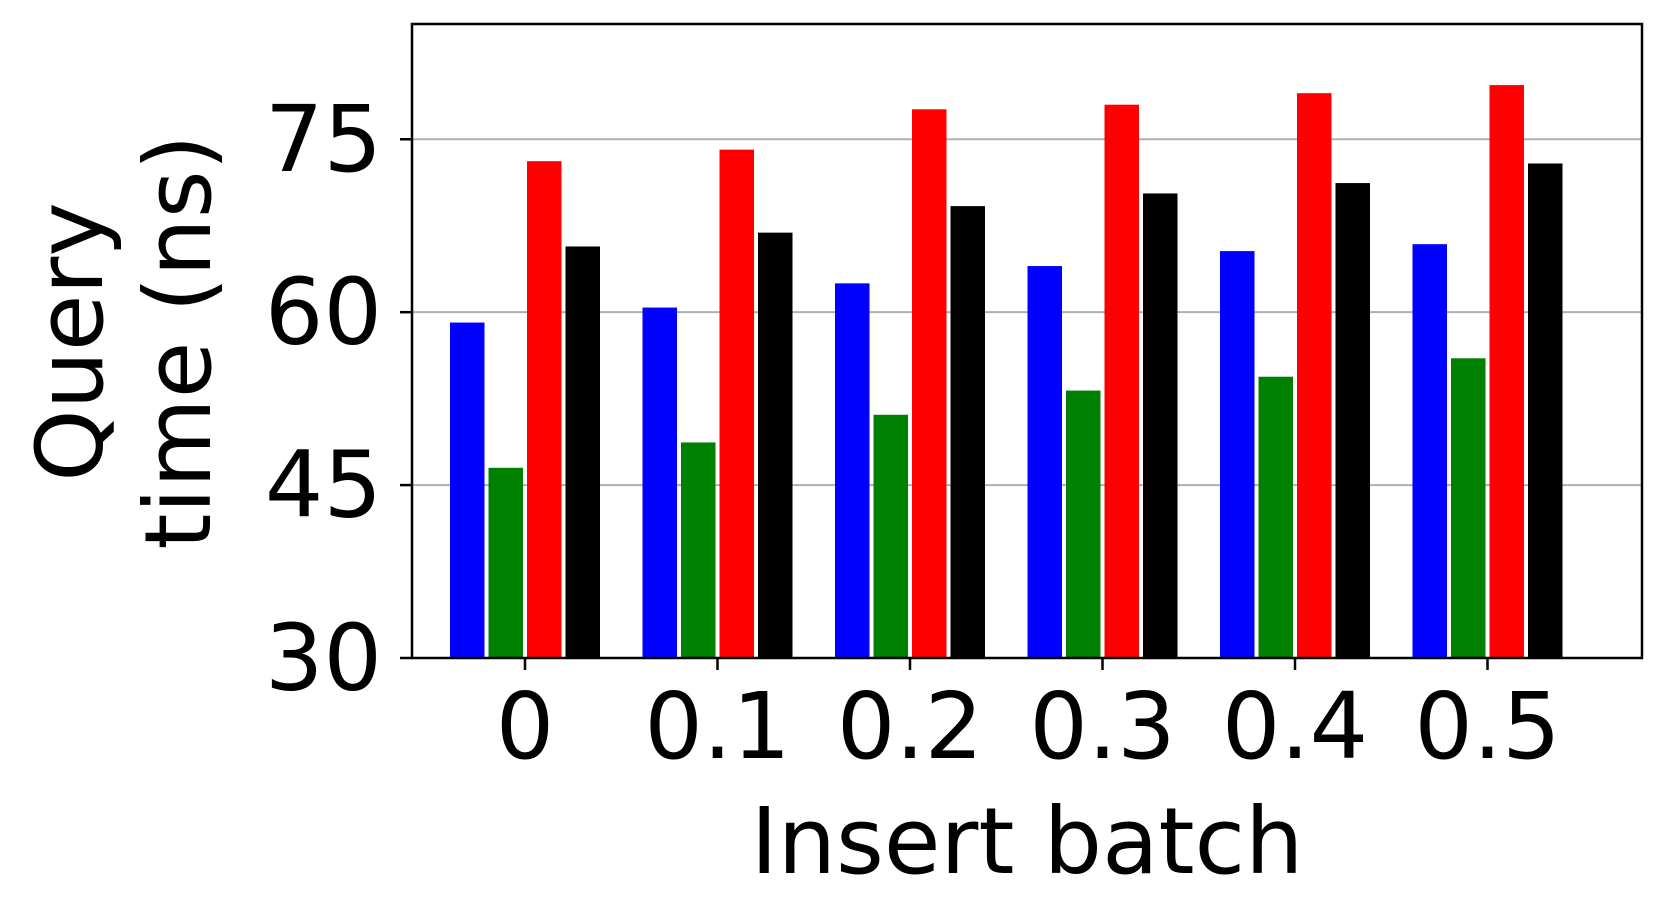 This screenshot has height=918, width=1660. What do you see at coordinates (323, 312) in the screenshot?
I see `y-tick-label: 60` at bounding box center [323, 312].